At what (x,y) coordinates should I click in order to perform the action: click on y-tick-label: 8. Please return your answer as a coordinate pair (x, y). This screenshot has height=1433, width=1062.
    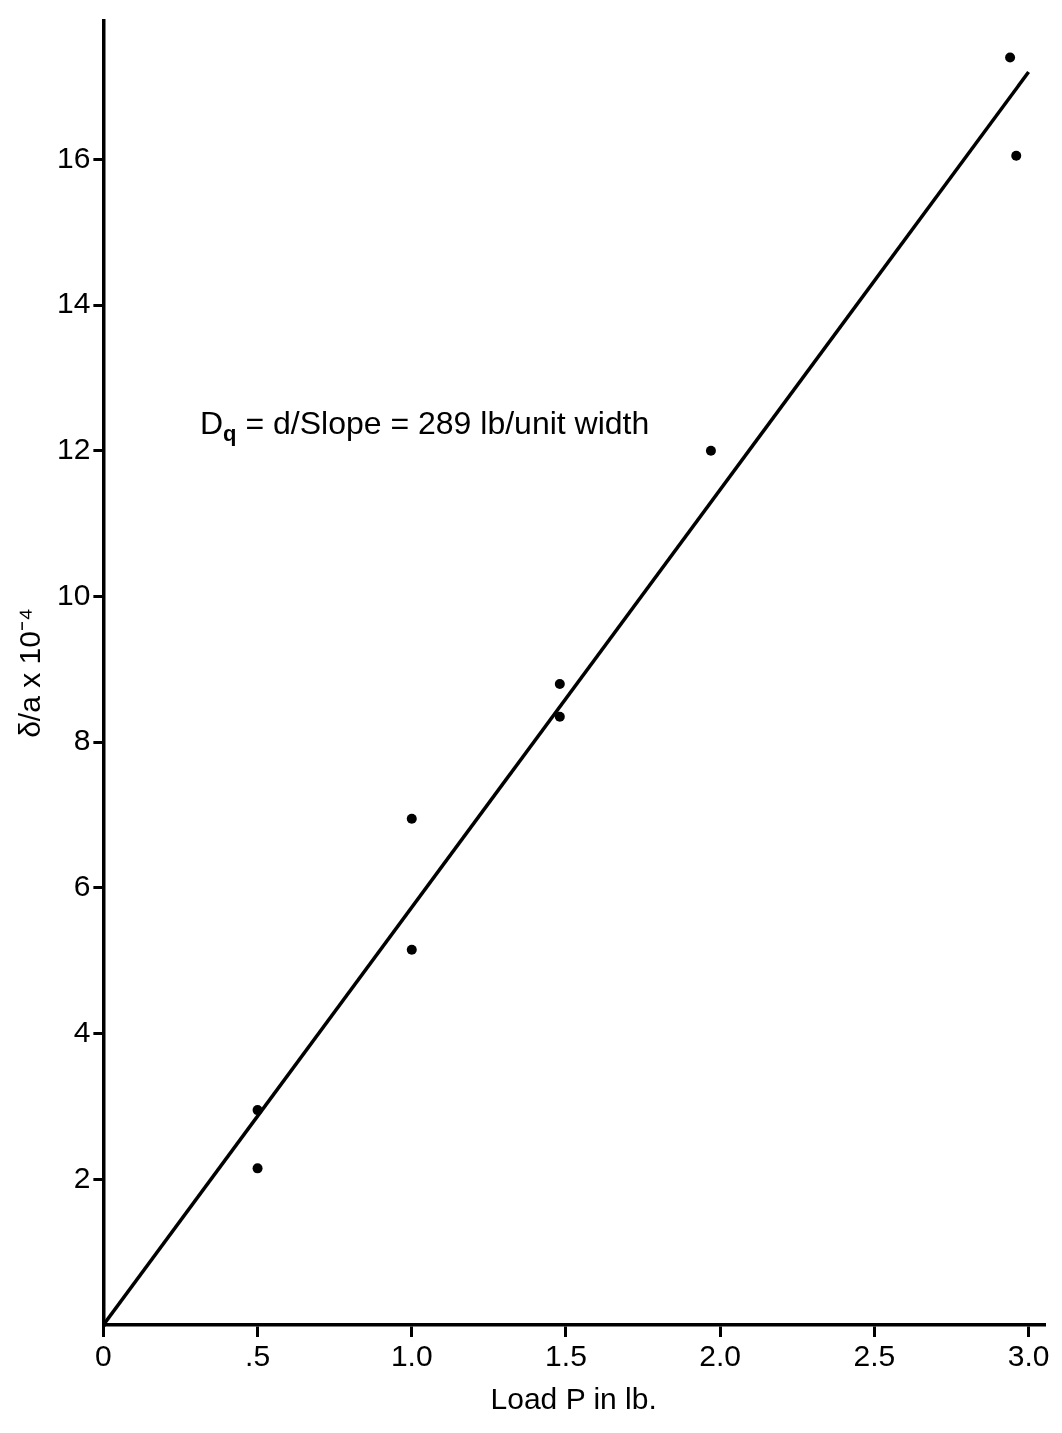
    Looking at the image, I should click on (82, 740).